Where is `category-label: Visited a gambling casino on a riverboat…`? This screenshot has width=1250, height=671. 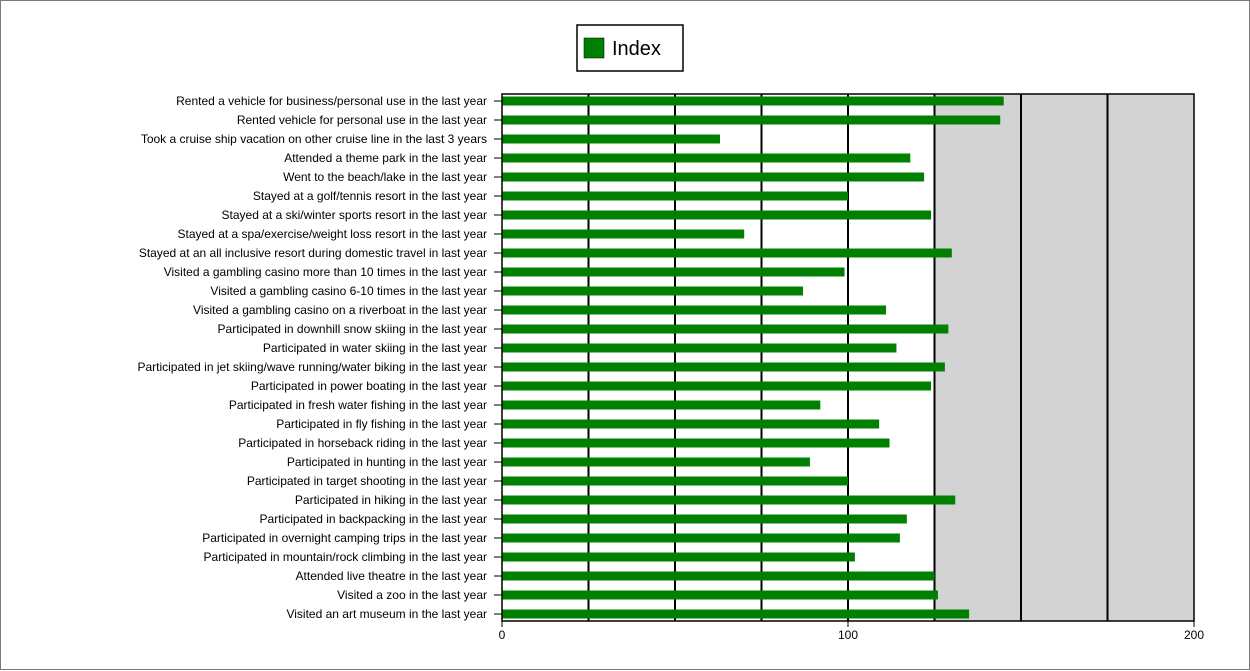 category-label: Visited a gambling casino on a riverboat… is located at coordinates (340, 310).